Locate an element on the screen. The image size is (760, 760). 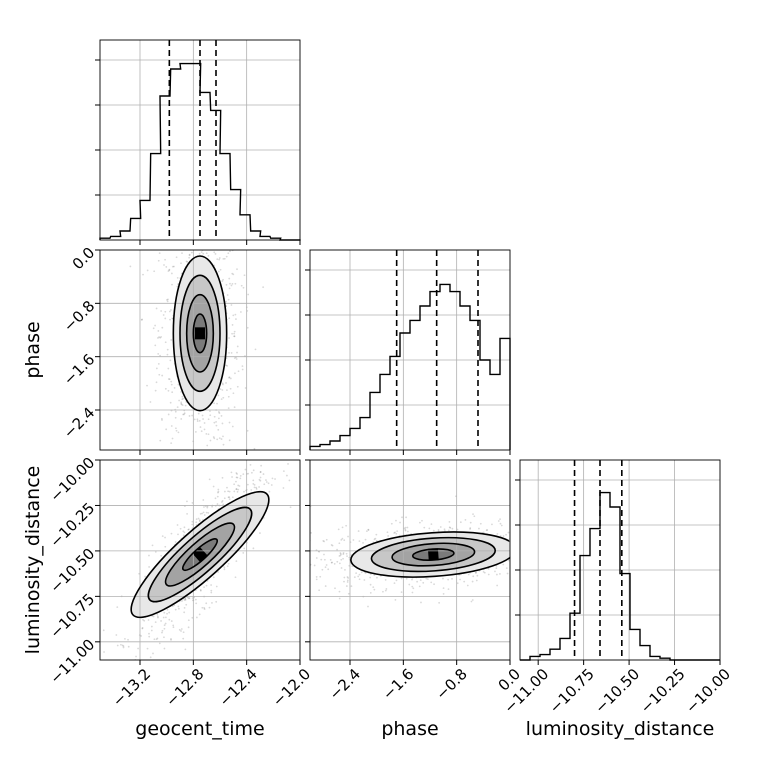
x-tick-label: −0.8 is located at coordinates (451, 684).